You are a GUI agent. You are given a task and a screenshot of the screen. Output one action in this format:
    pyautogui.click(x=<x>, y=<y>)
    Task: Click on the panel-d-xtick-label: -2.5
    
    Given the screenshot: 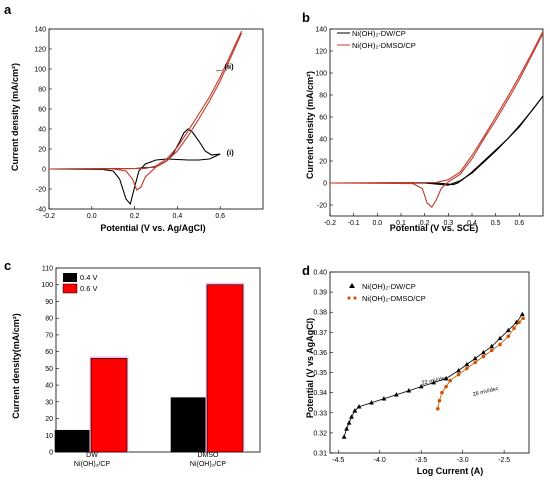 What is the action you would take?
    pyautogui.click(x=504, y=460)
    